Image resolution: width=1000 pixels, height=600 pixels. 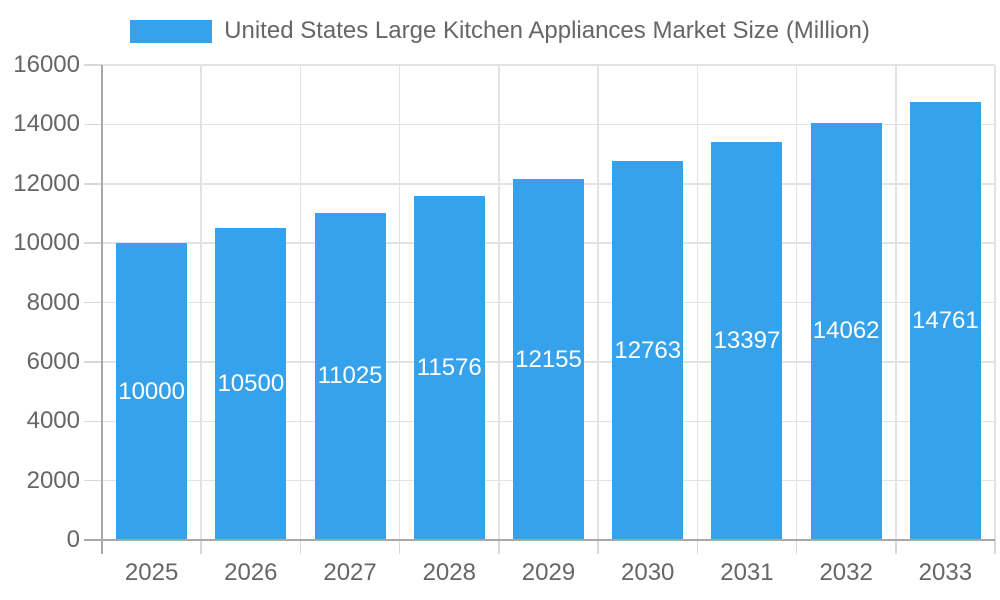 What do you see at coordinates (171, 31) in the screenshot?
I see `legend-swatch` at bounding box center [171, 31].